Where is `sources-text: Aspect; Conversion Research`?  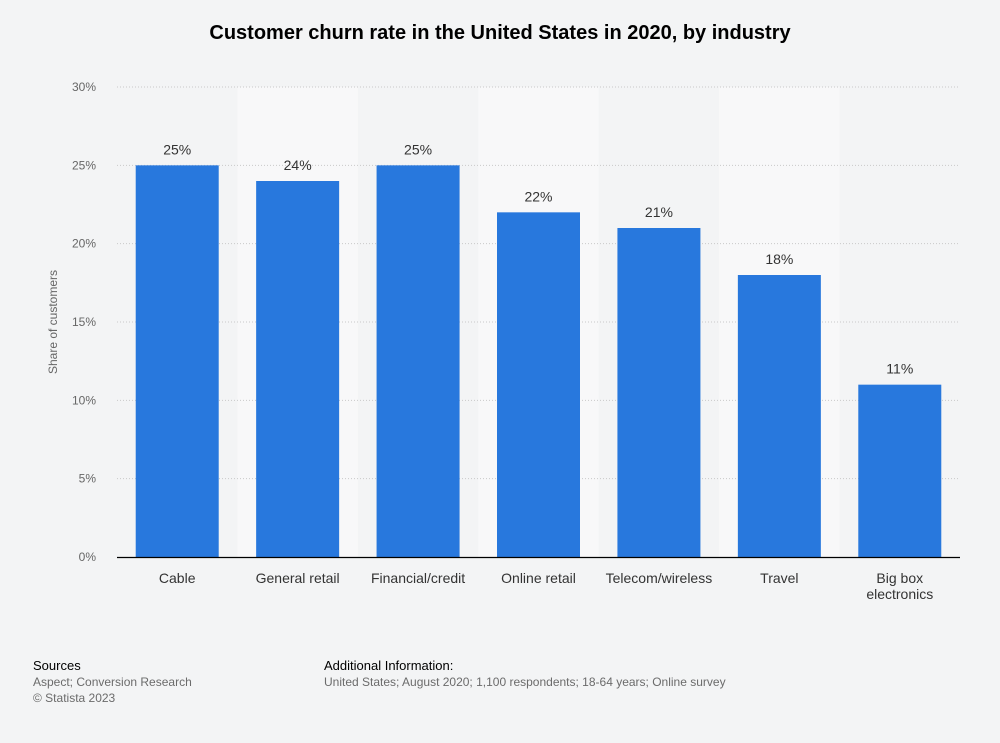 sources-text: Aspect; Conversion Research is located at coordinates (112, 682).